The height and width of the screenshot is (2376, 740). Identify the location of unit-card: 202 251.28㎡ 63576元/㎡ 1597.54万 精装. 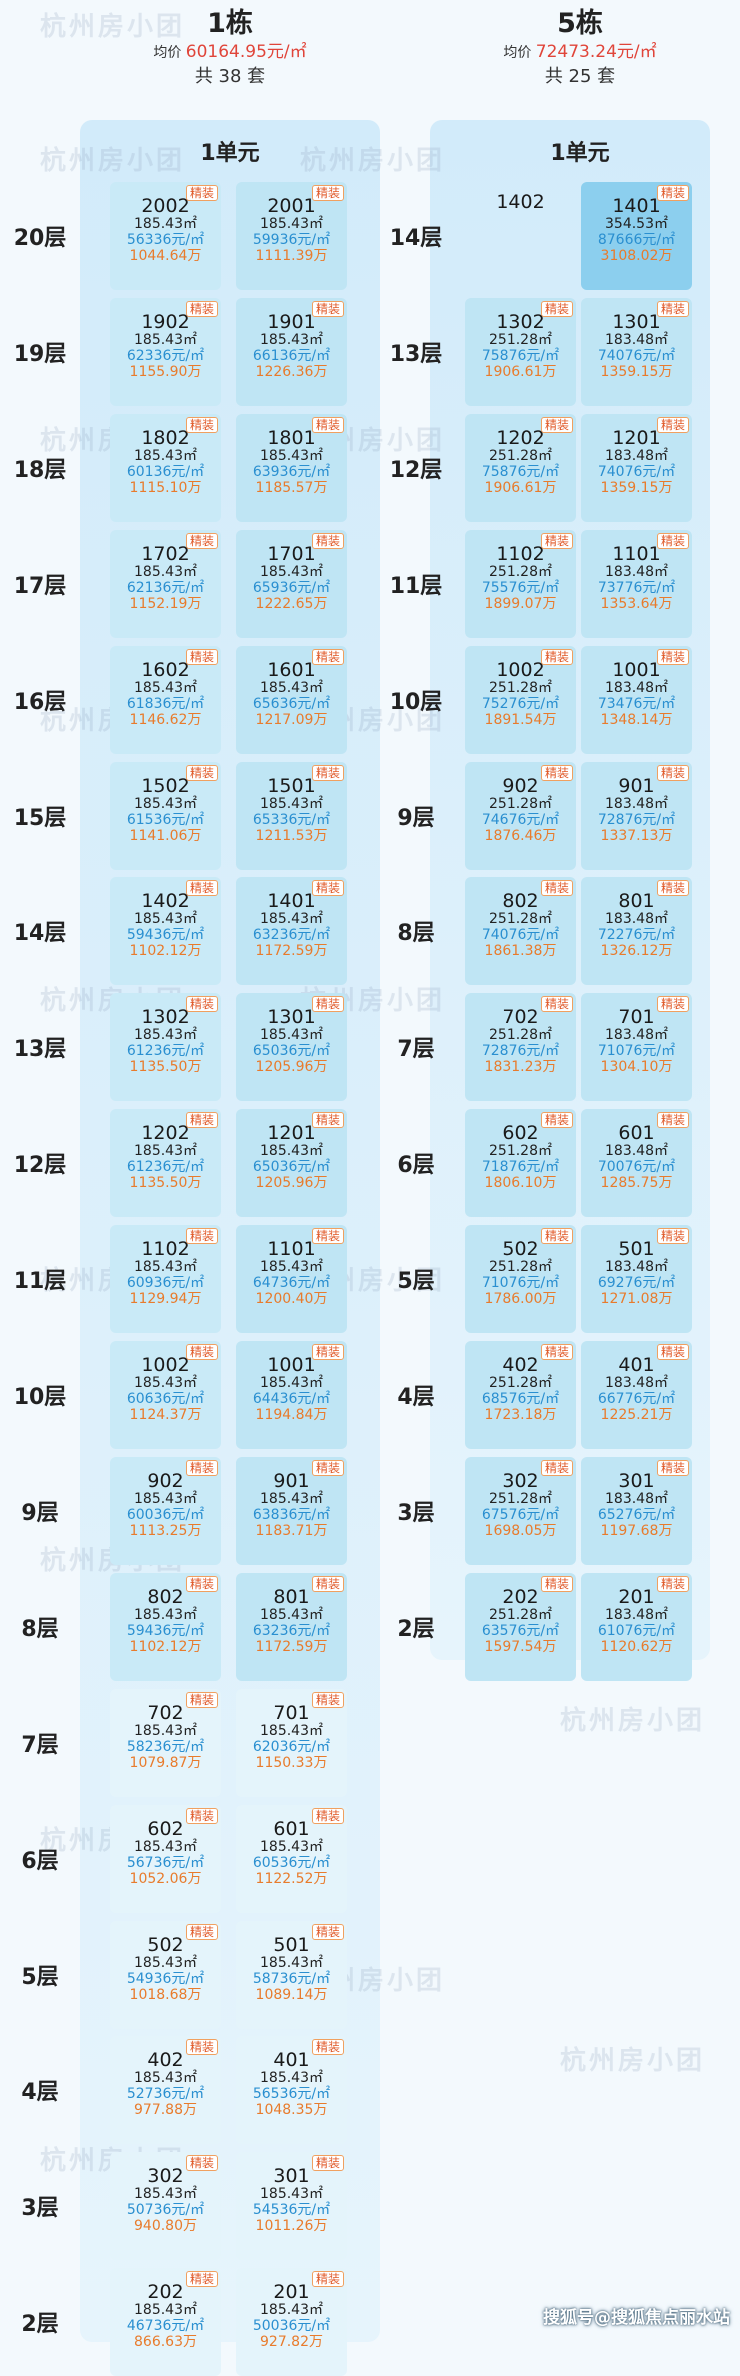
(520, 1627).